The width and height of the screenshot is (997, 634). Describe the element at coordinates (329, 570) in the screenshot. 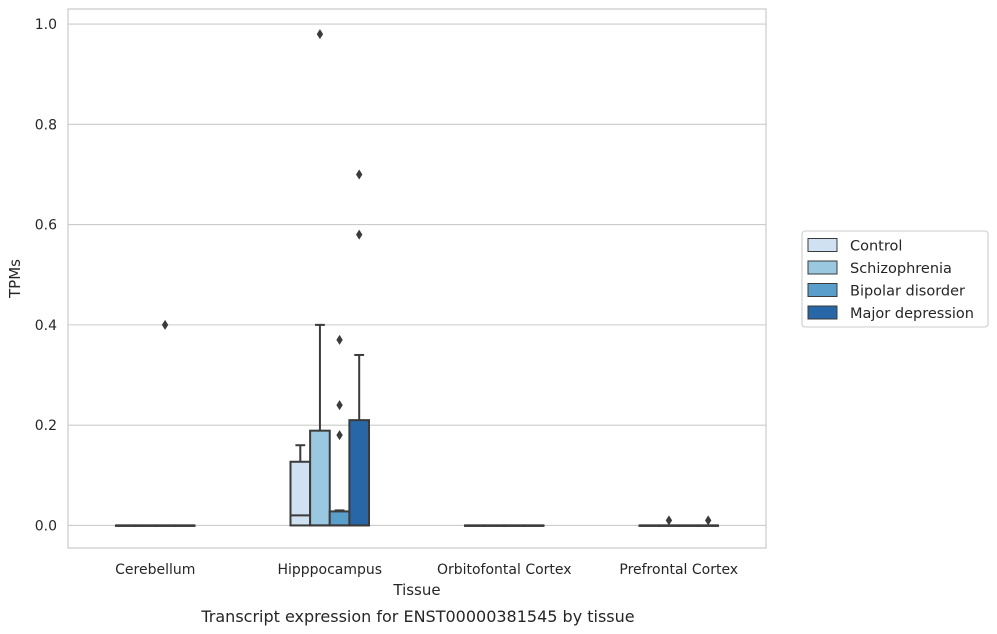

I see `x-tick-label: Hipppocampus` at that location.